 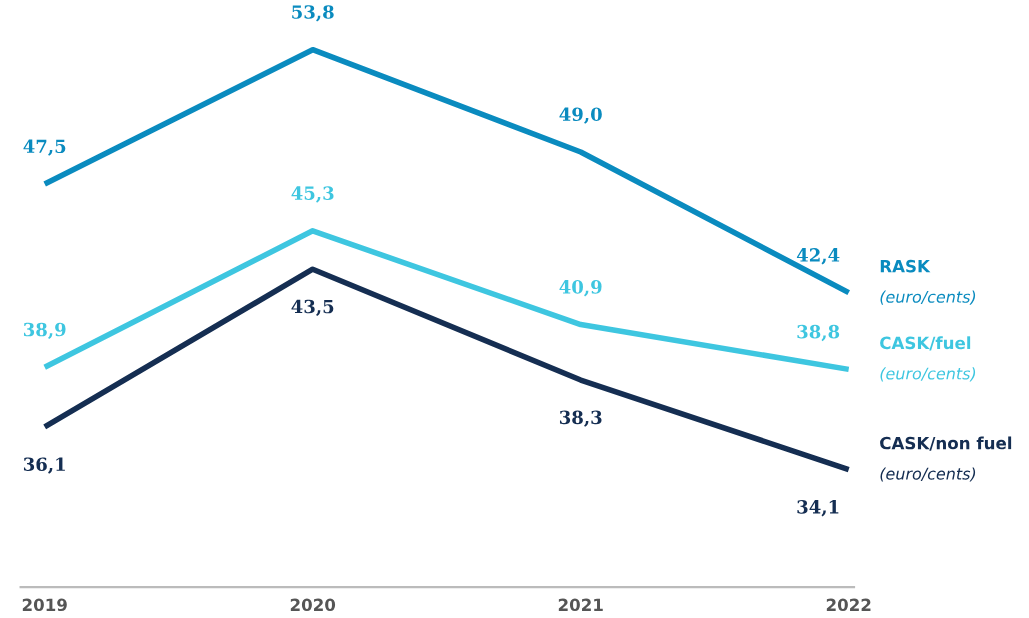 I want to click on data-label: 47,5, so click(x=44, y=147).